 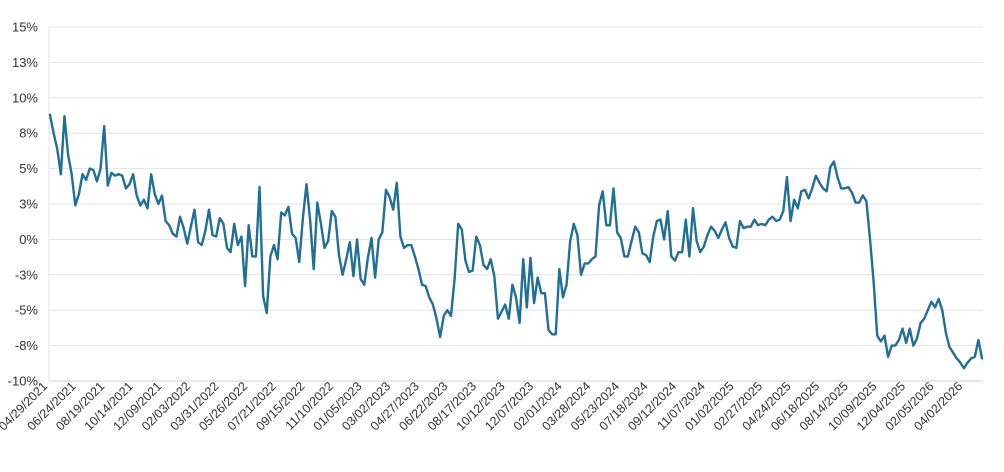 I want to click on y-tick-label: -5%, so click(x=27, y=310).